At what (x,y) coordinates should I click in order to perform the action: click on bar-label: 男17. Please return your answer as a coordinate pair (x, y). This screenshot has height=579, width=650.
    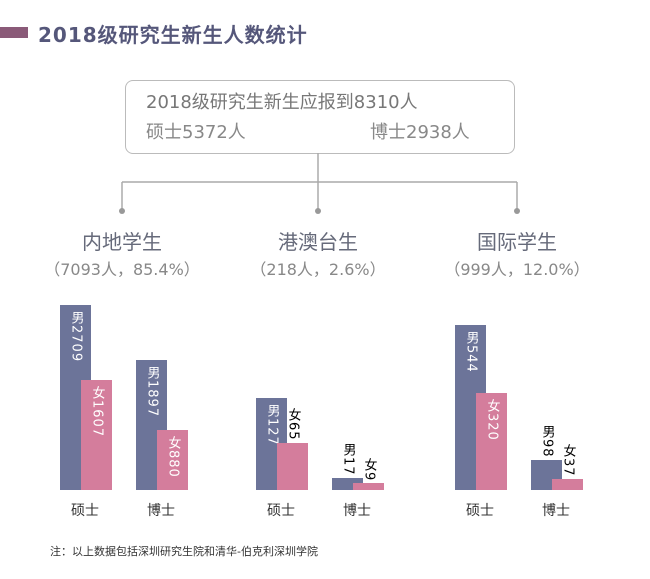
    Looking at the image, I should click on (348, 459).